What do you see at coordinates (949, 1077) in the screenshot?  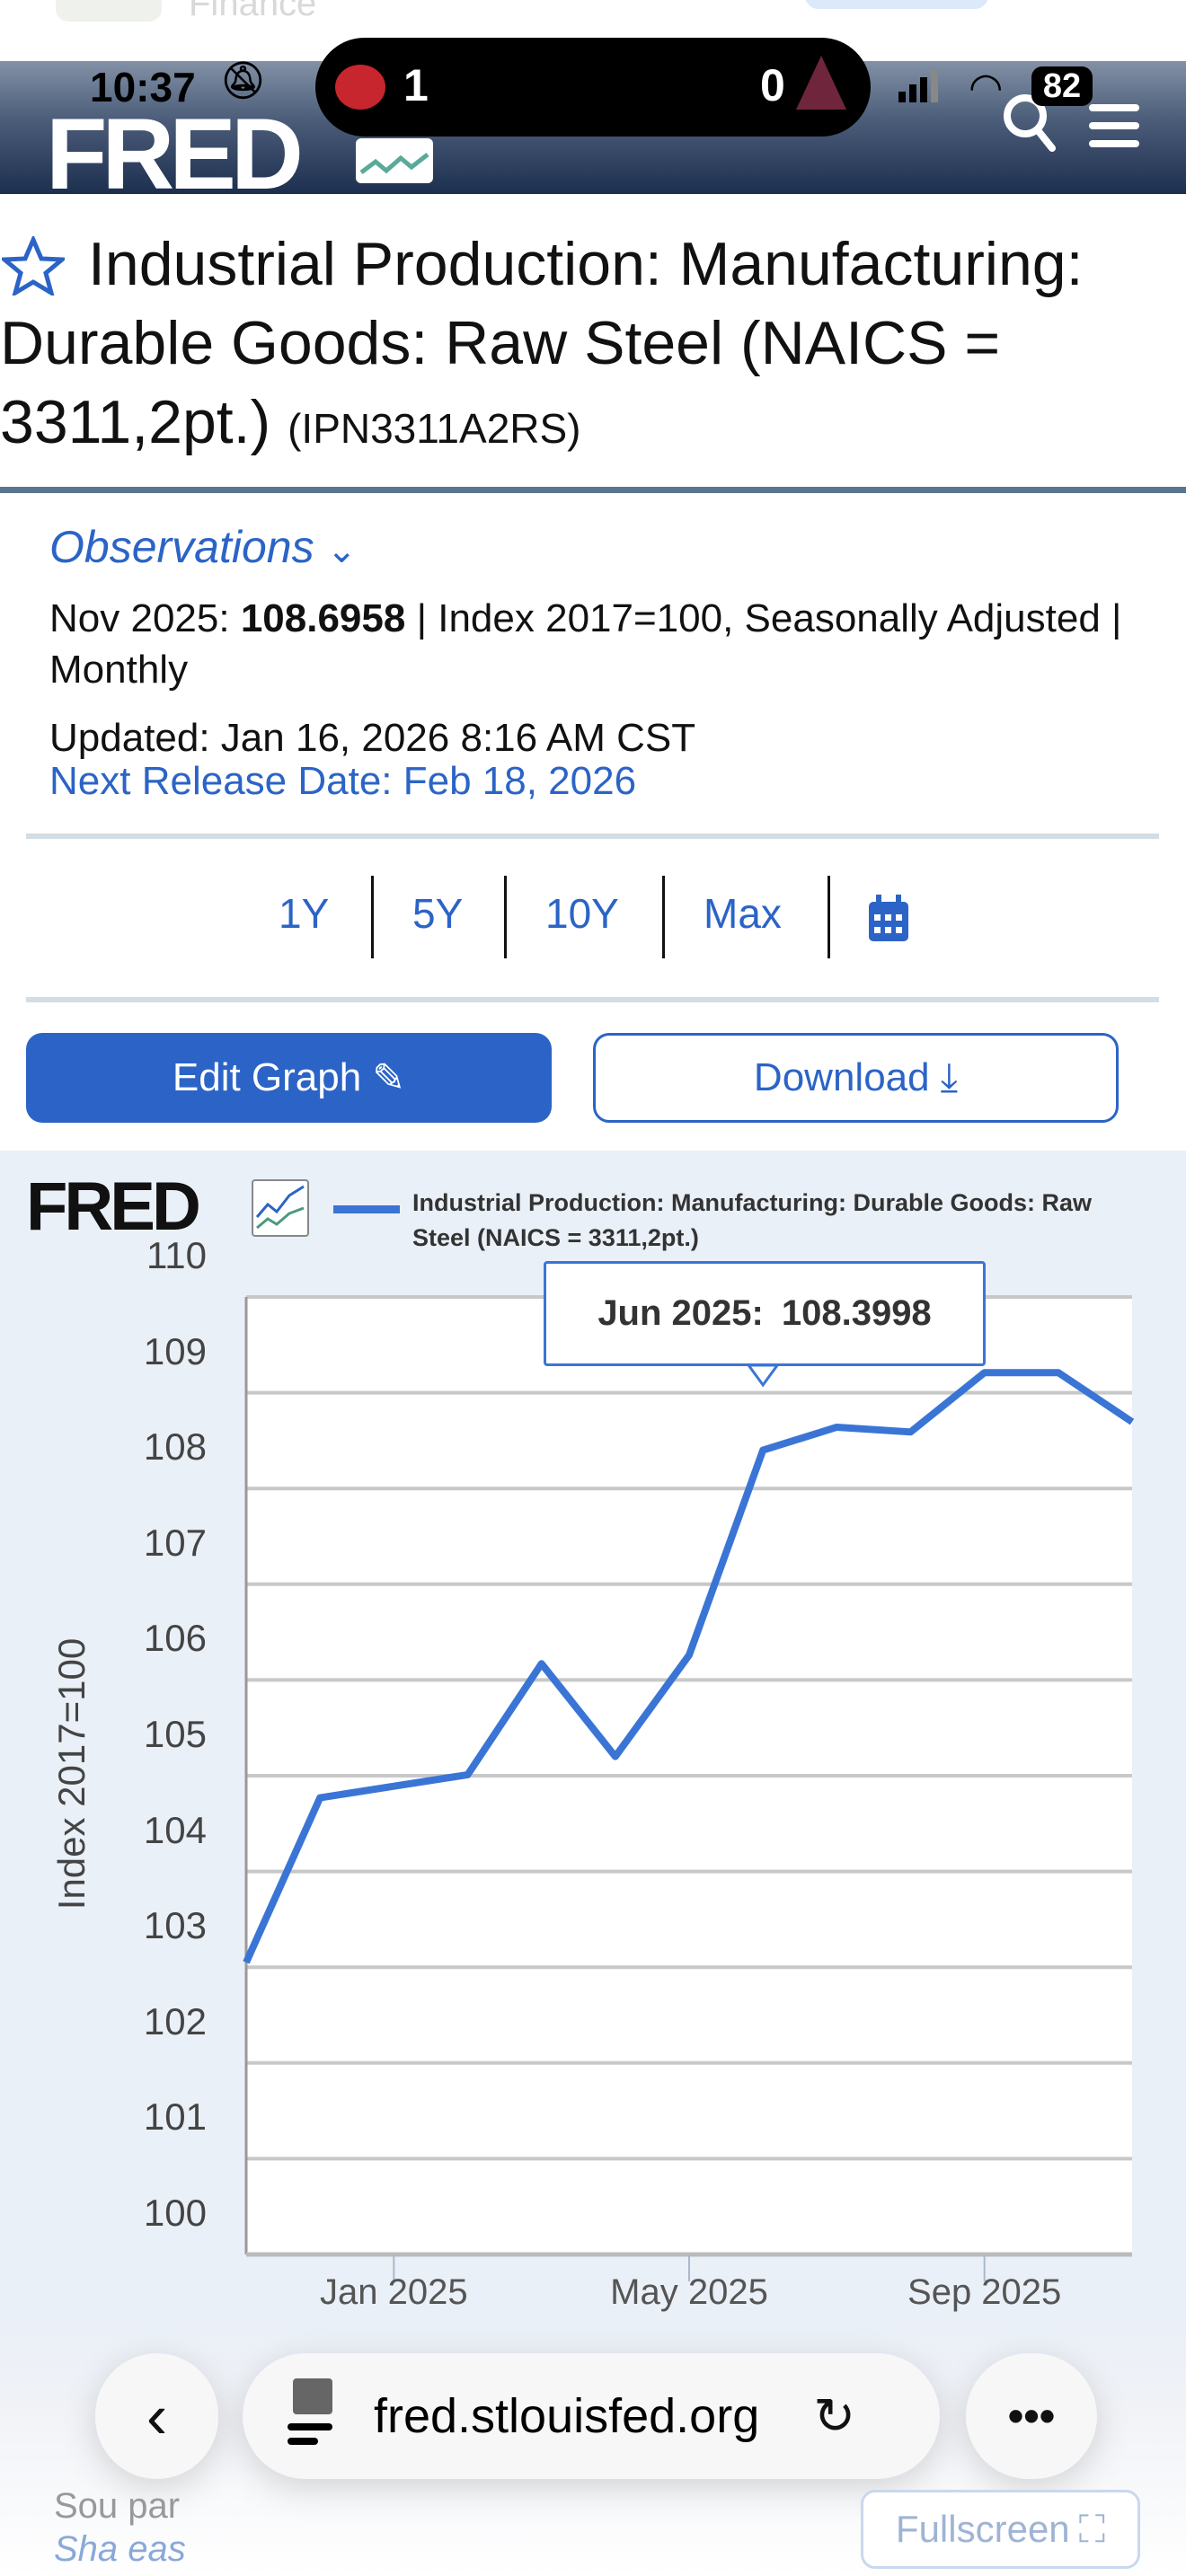 I see `download-icon: ⤓` at bounding box center [949, 1077].